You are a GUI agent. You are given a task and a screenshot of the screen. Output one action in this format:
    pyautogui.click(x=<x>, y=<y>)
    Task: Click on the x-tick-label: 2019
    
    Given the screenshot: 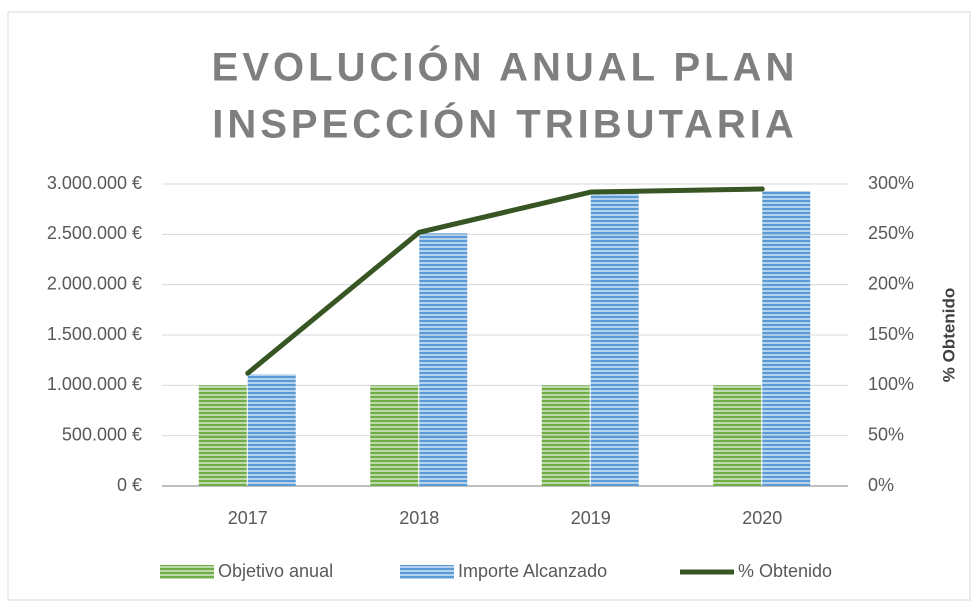 What is the action you would take?
    pyautogui.click(x=591, y=518)
    